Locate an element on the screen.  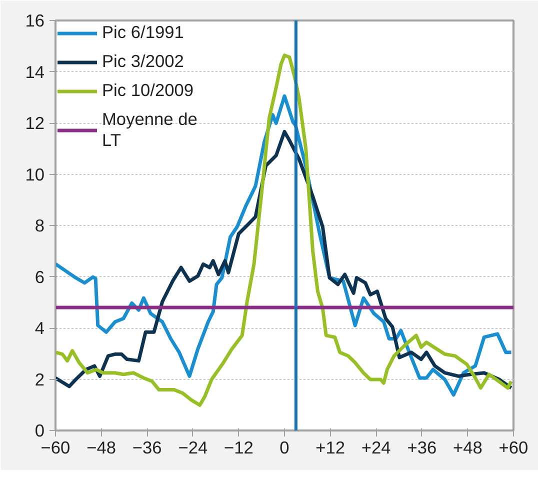
y-tick-label: 8 is located at coordinates (39, 226).